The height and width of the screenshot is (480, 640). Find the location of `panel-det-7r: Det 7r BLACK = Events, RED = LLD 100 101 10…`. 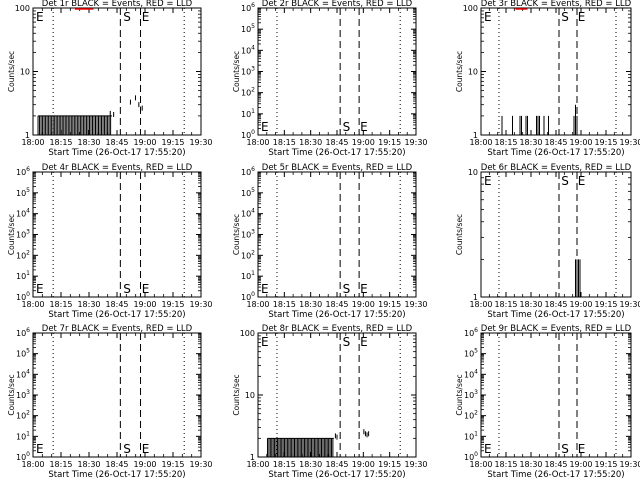

panel-det-7r: Det 7r BLACK = Events, RED = LLD 100 101 10… is located at coordinates (110, 402).